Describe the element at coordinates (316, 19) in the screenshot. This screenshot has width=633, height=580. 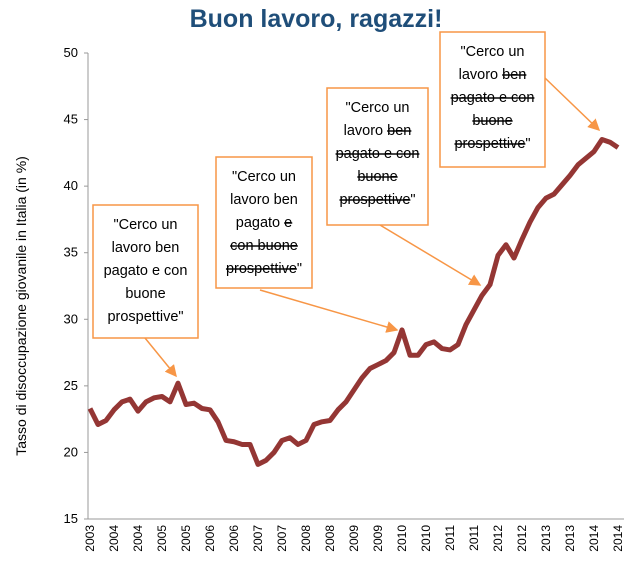
I see `chart-title: Buon lavoro, ragazzi!` at that location.